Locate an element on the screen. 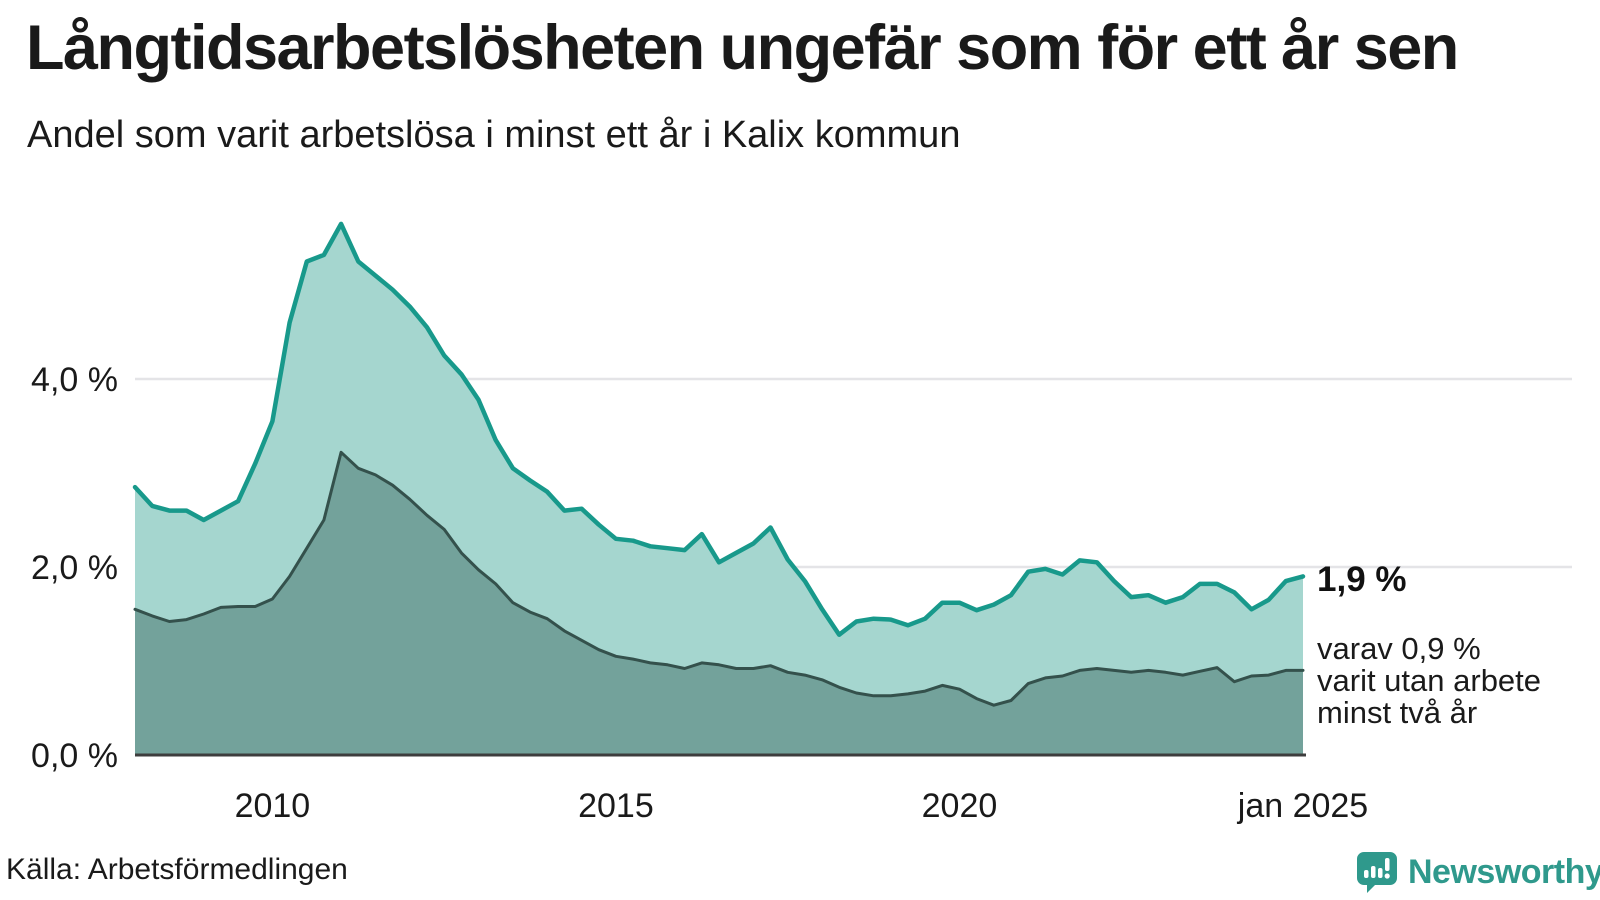 This screenshot has width=1600, height=900. detail-line-2: varit utan arbete is located at coordinates (1429, 680).